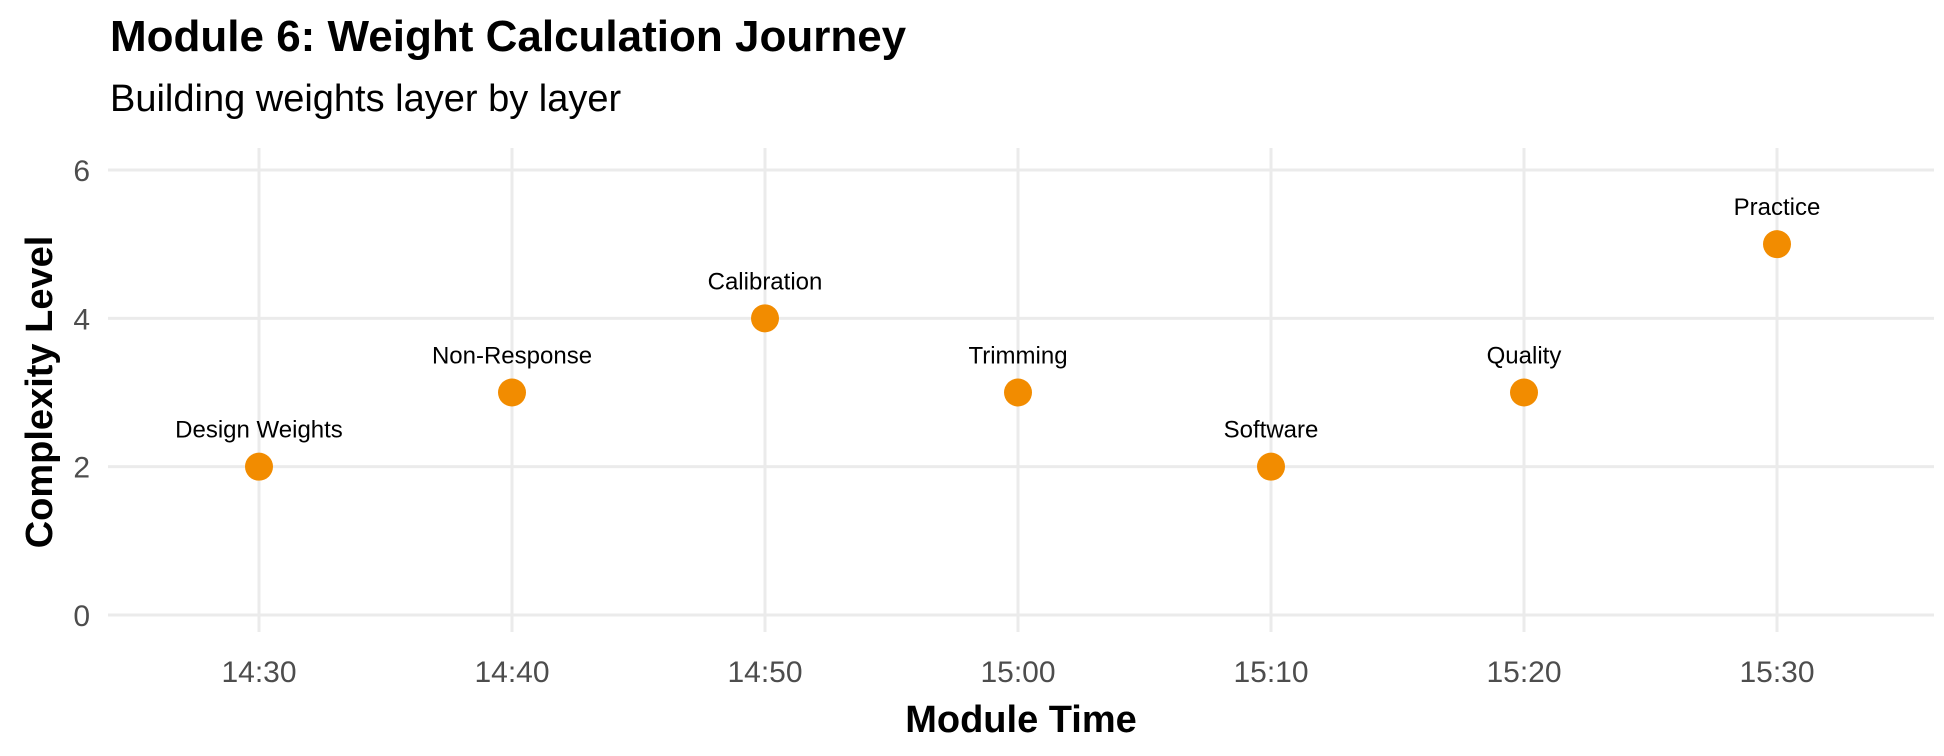 This screenshot has height=756, width=1944. I want to click on x-tick-label: 14:30, so click(258, 672).